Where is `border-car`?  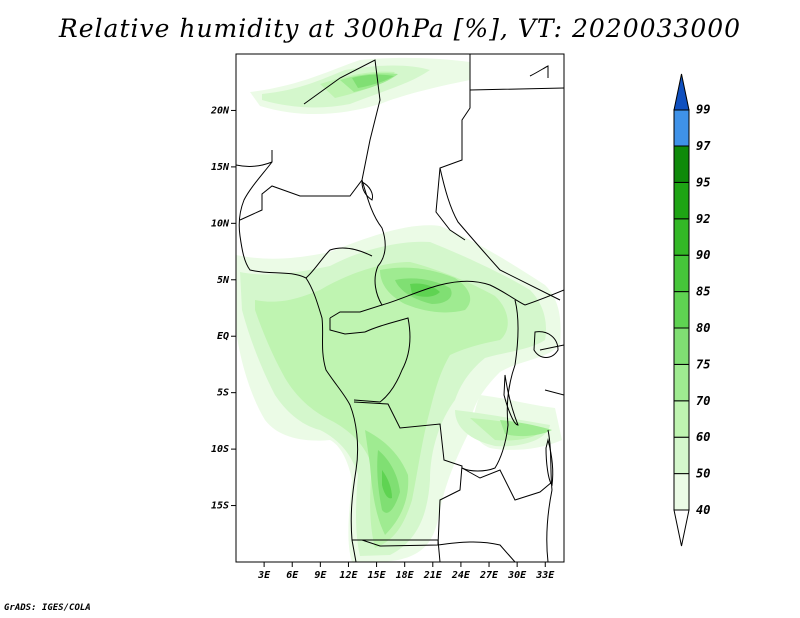 border-car is located at coordinates (453, 293).